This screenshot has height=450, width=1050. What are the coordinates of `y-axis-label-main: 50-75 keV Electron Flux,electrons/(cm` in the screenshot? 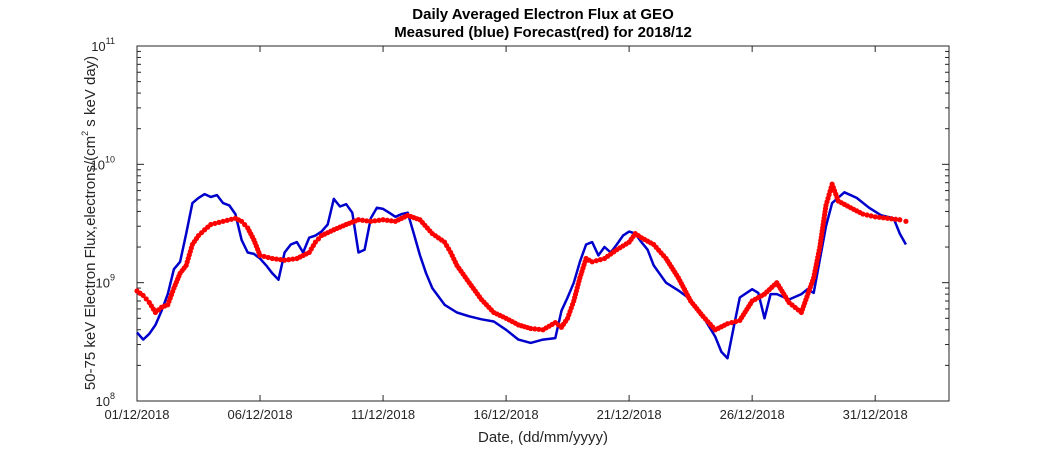 It's located at (90, 263).